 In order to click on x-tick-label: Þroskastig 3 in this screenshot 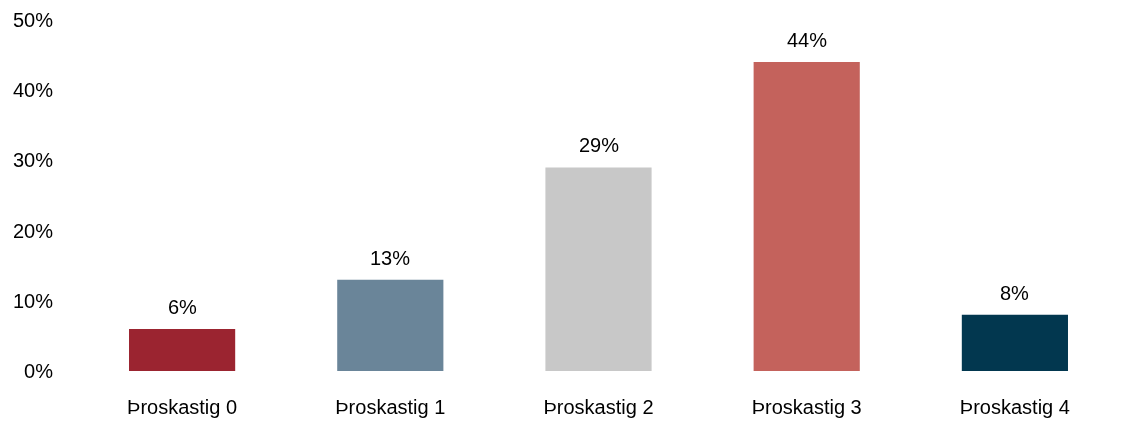, I will do `click(806, 407)`.